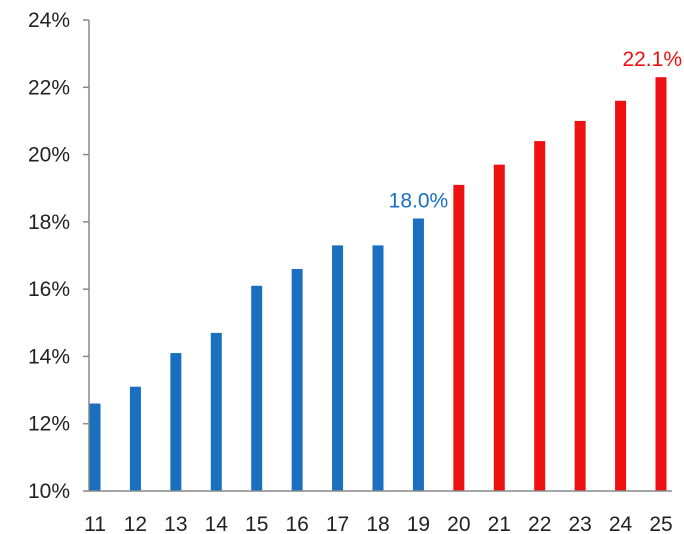  I want to click on y-tick-label-16: 16%, so click(49, 289).